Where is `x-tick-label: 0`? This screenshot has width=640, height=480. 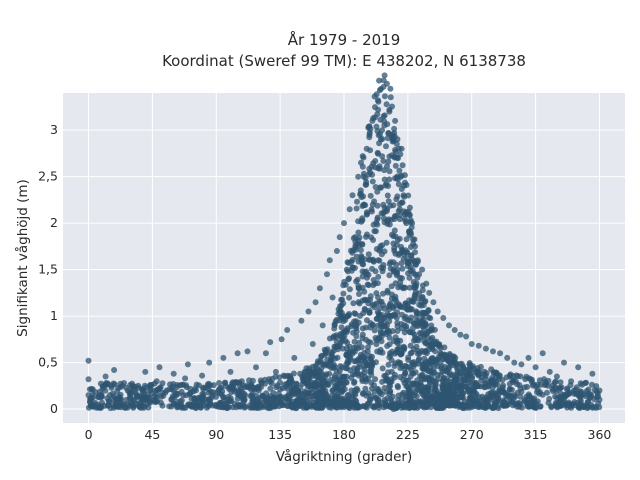 x-tick-label: 0 is located at coordinates (89, 434).